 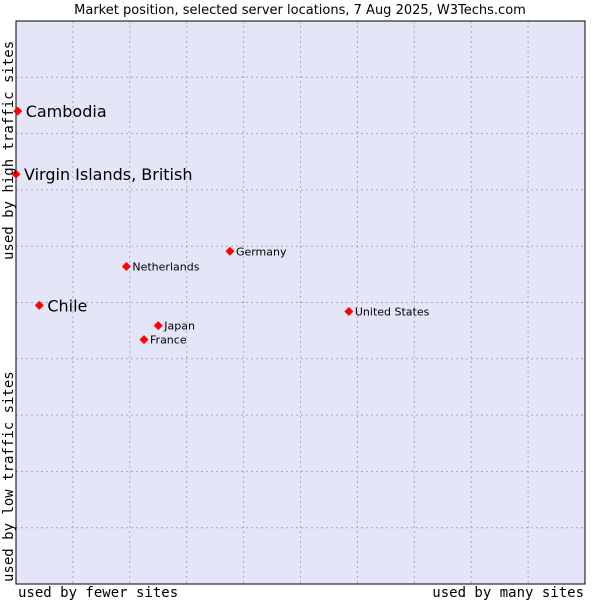 What do you see at coordinates (9, 476) in the screenshot?
I see `y-axis-label-bottom: used by low traffic sites` at bounding box center [9, 476].